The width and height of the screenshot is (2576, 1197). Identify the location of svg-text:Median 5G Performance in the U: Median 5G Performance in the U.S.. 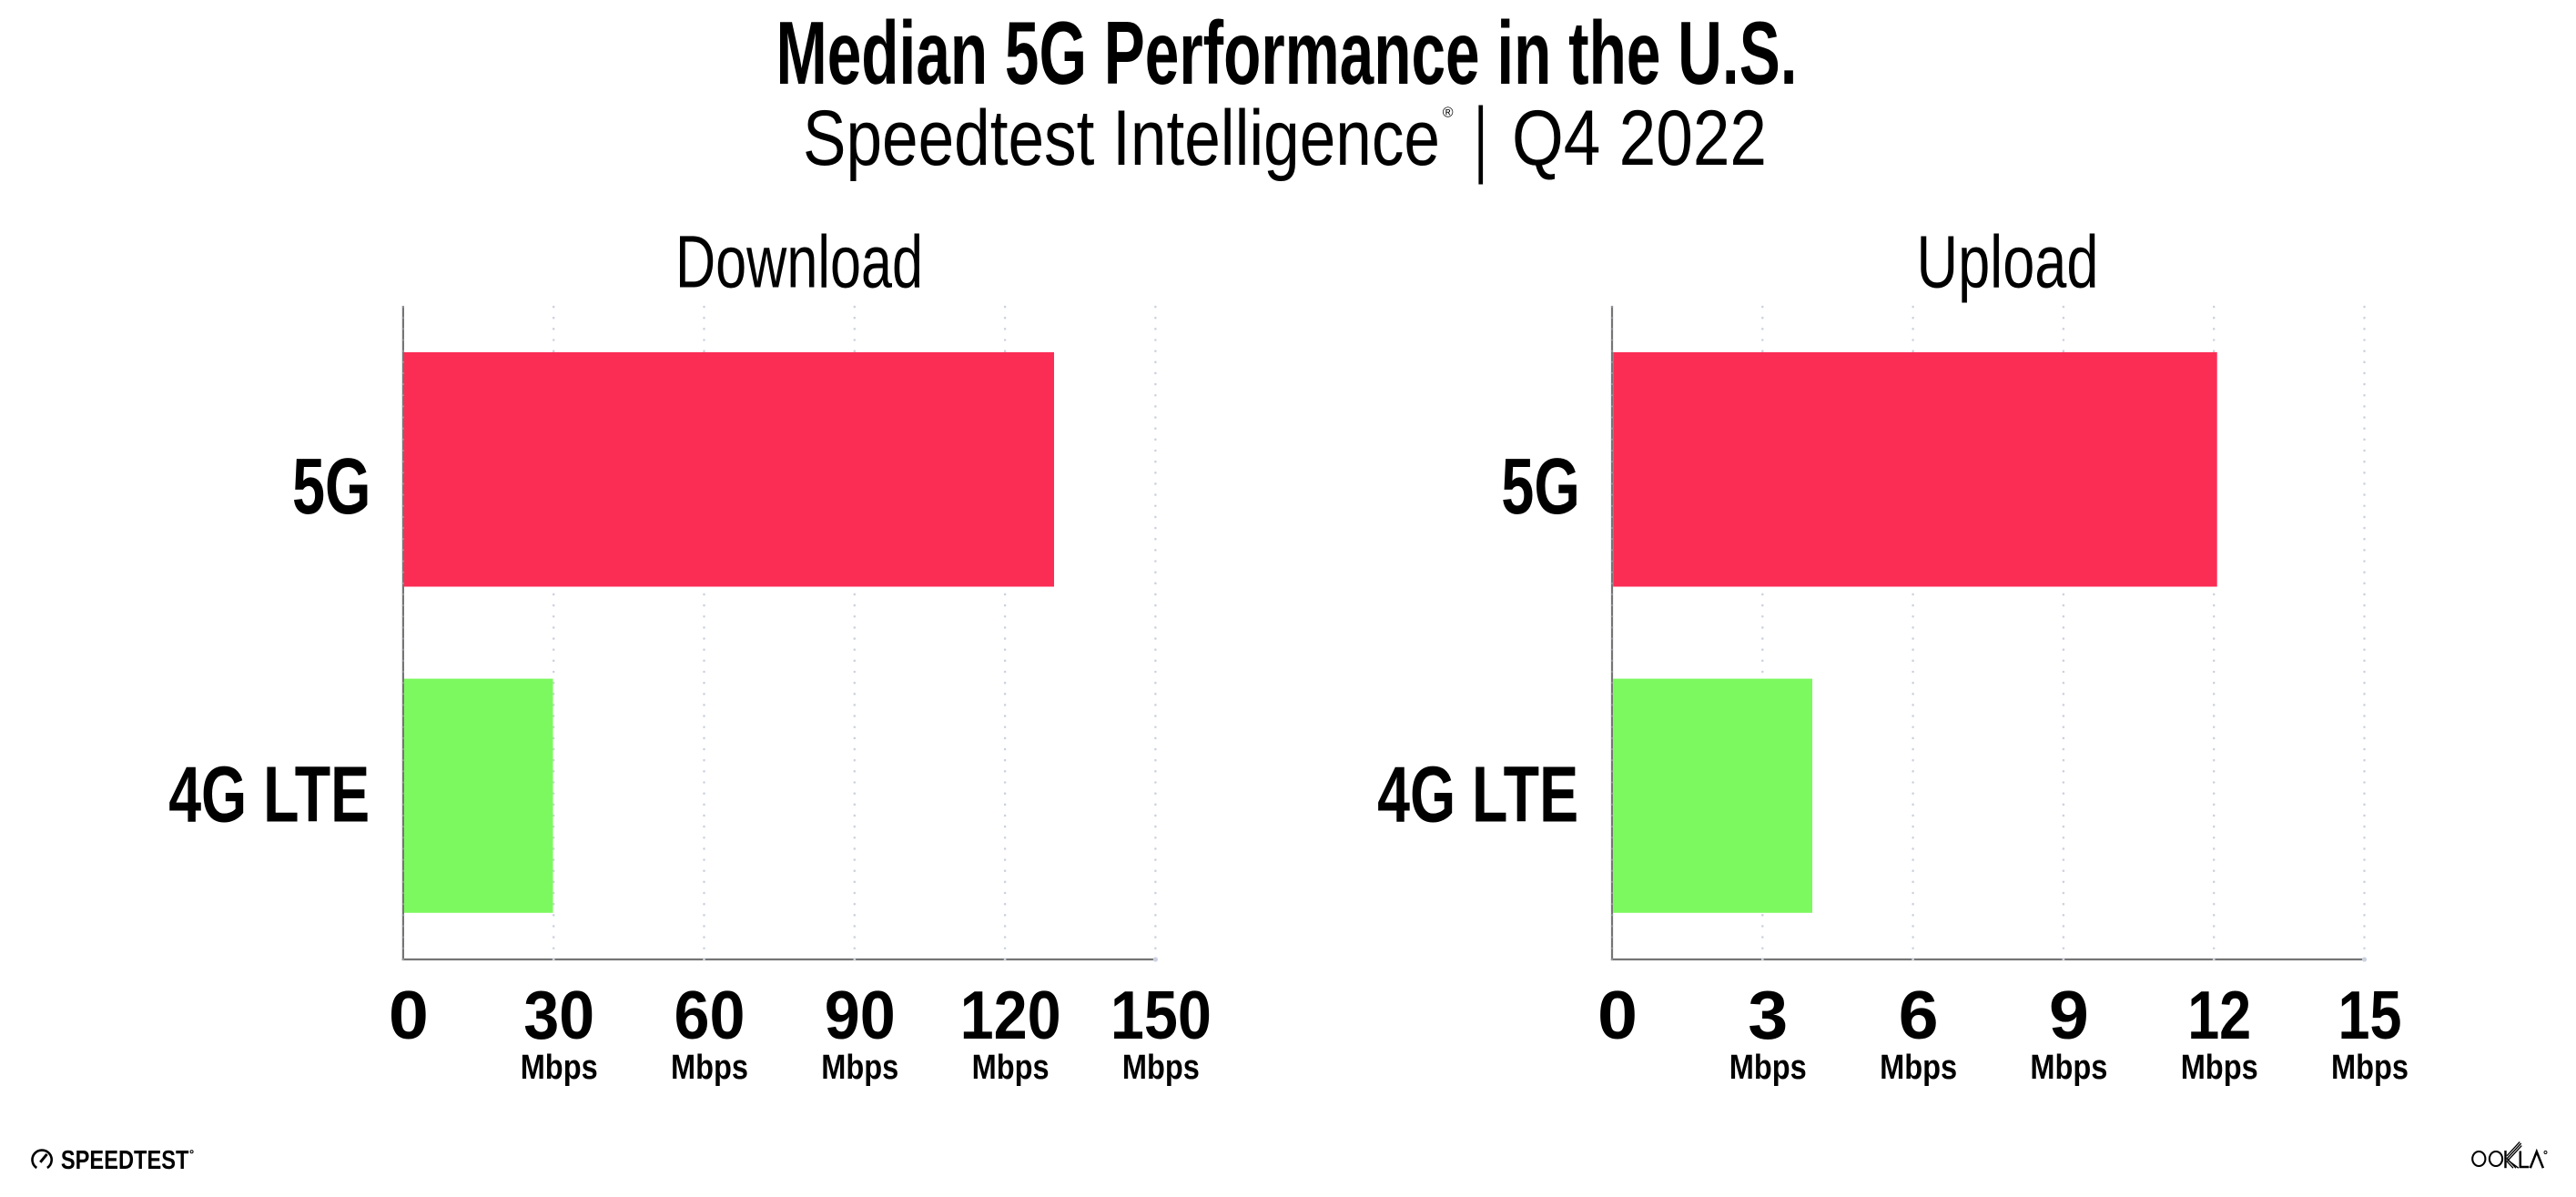
(1287, 53).